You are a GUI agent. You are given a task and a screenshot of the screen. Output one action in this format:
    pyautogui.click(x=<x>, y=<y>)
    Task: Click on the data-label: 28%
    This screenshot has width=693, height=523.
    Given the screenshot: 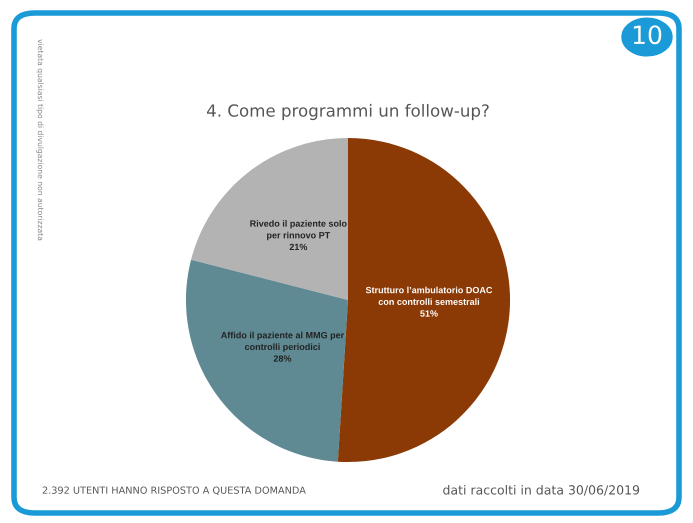 What is the action you would take?
    pyautogui.click(x=283, y=358)
    